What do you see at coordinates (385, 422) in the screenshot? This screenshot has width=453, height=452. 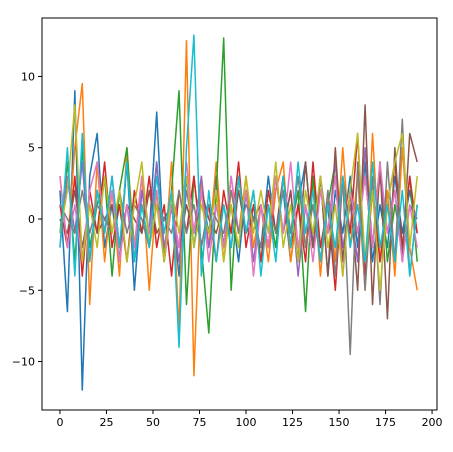 I see `x-tick-label: 175` at bounding box center [385, 422].